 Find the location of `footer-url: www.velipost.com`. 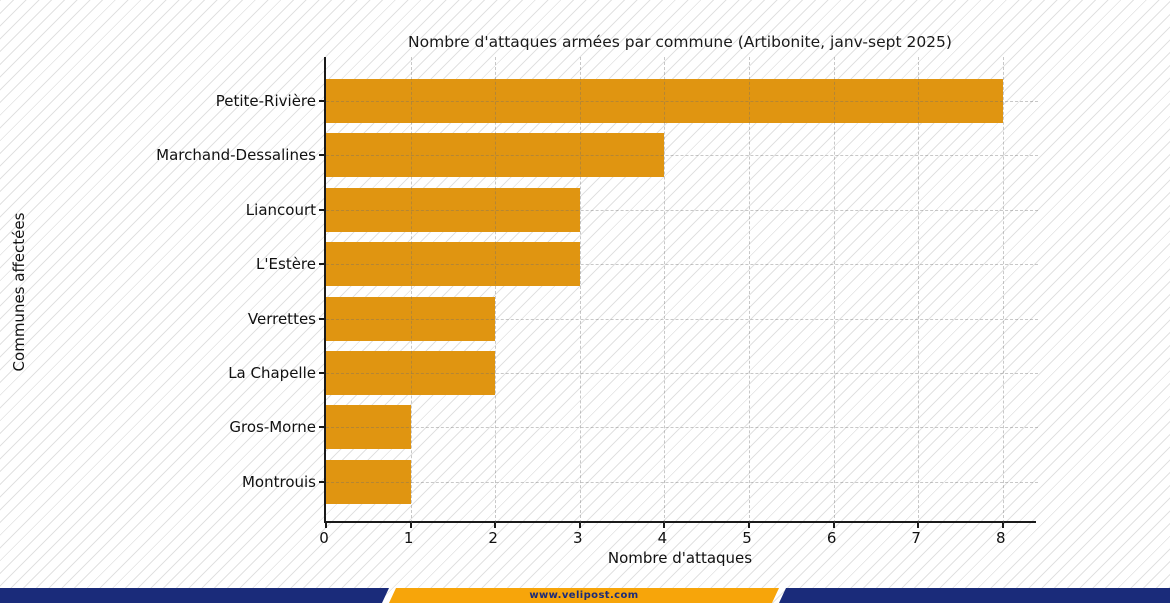

footer-url: www.velipost.com is located at coordinates (584, 595).